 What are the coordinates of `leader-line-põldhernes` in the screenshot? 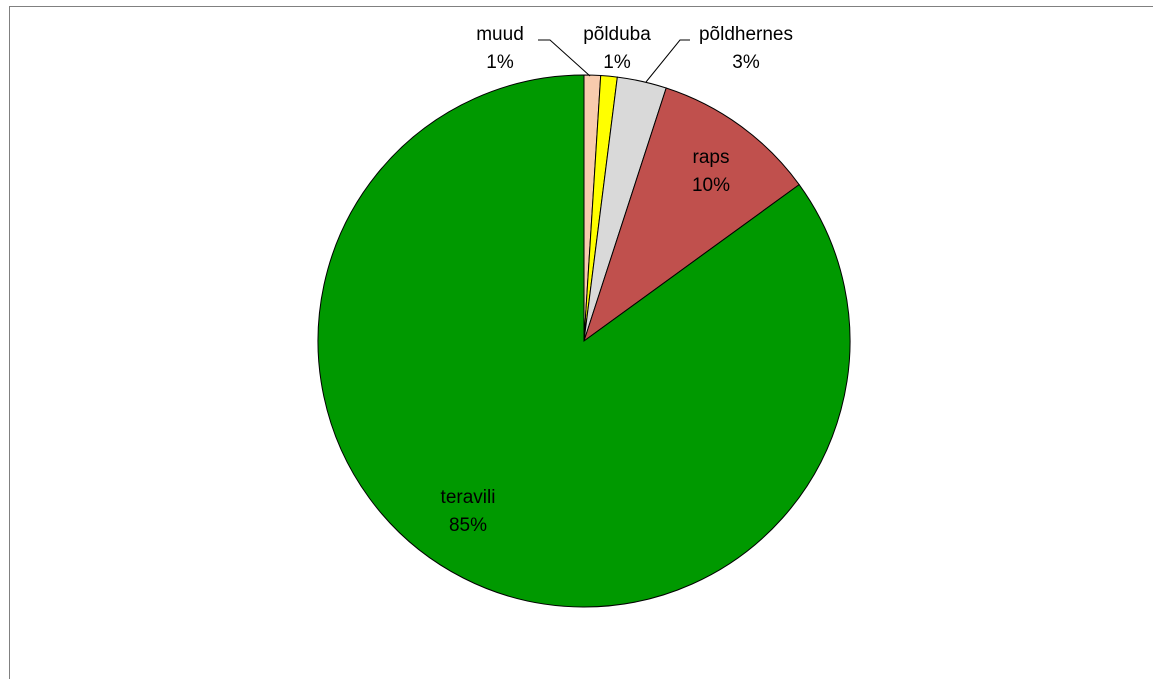 It's located at (667, 61).